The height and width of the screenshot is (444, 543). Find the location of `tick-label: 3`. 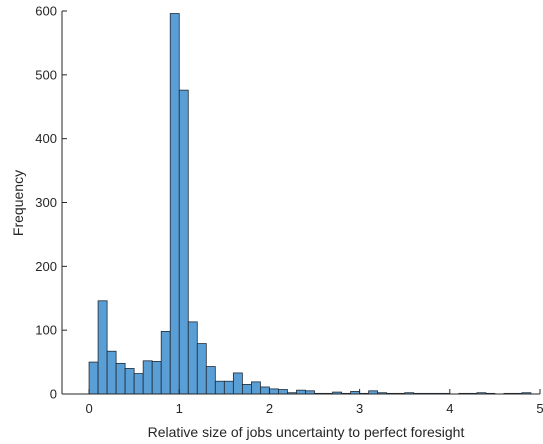

tick-label: 3 is located at coordinates (359, 408).